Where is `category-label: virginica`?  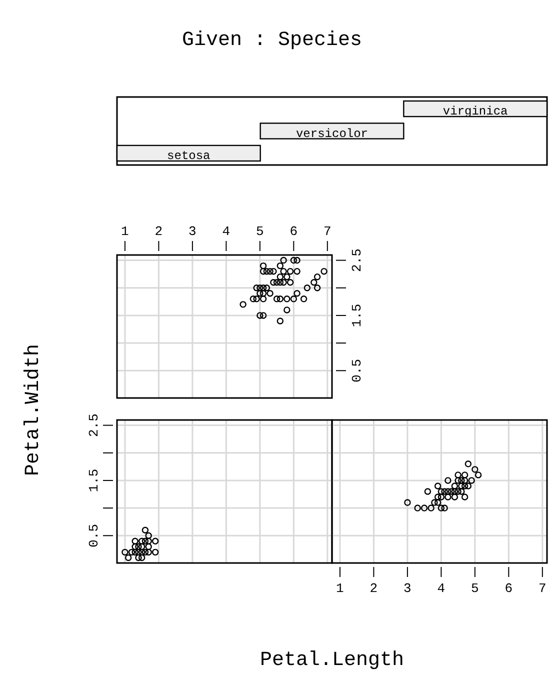
category-label: virginica is located at coordinates (475, 111).